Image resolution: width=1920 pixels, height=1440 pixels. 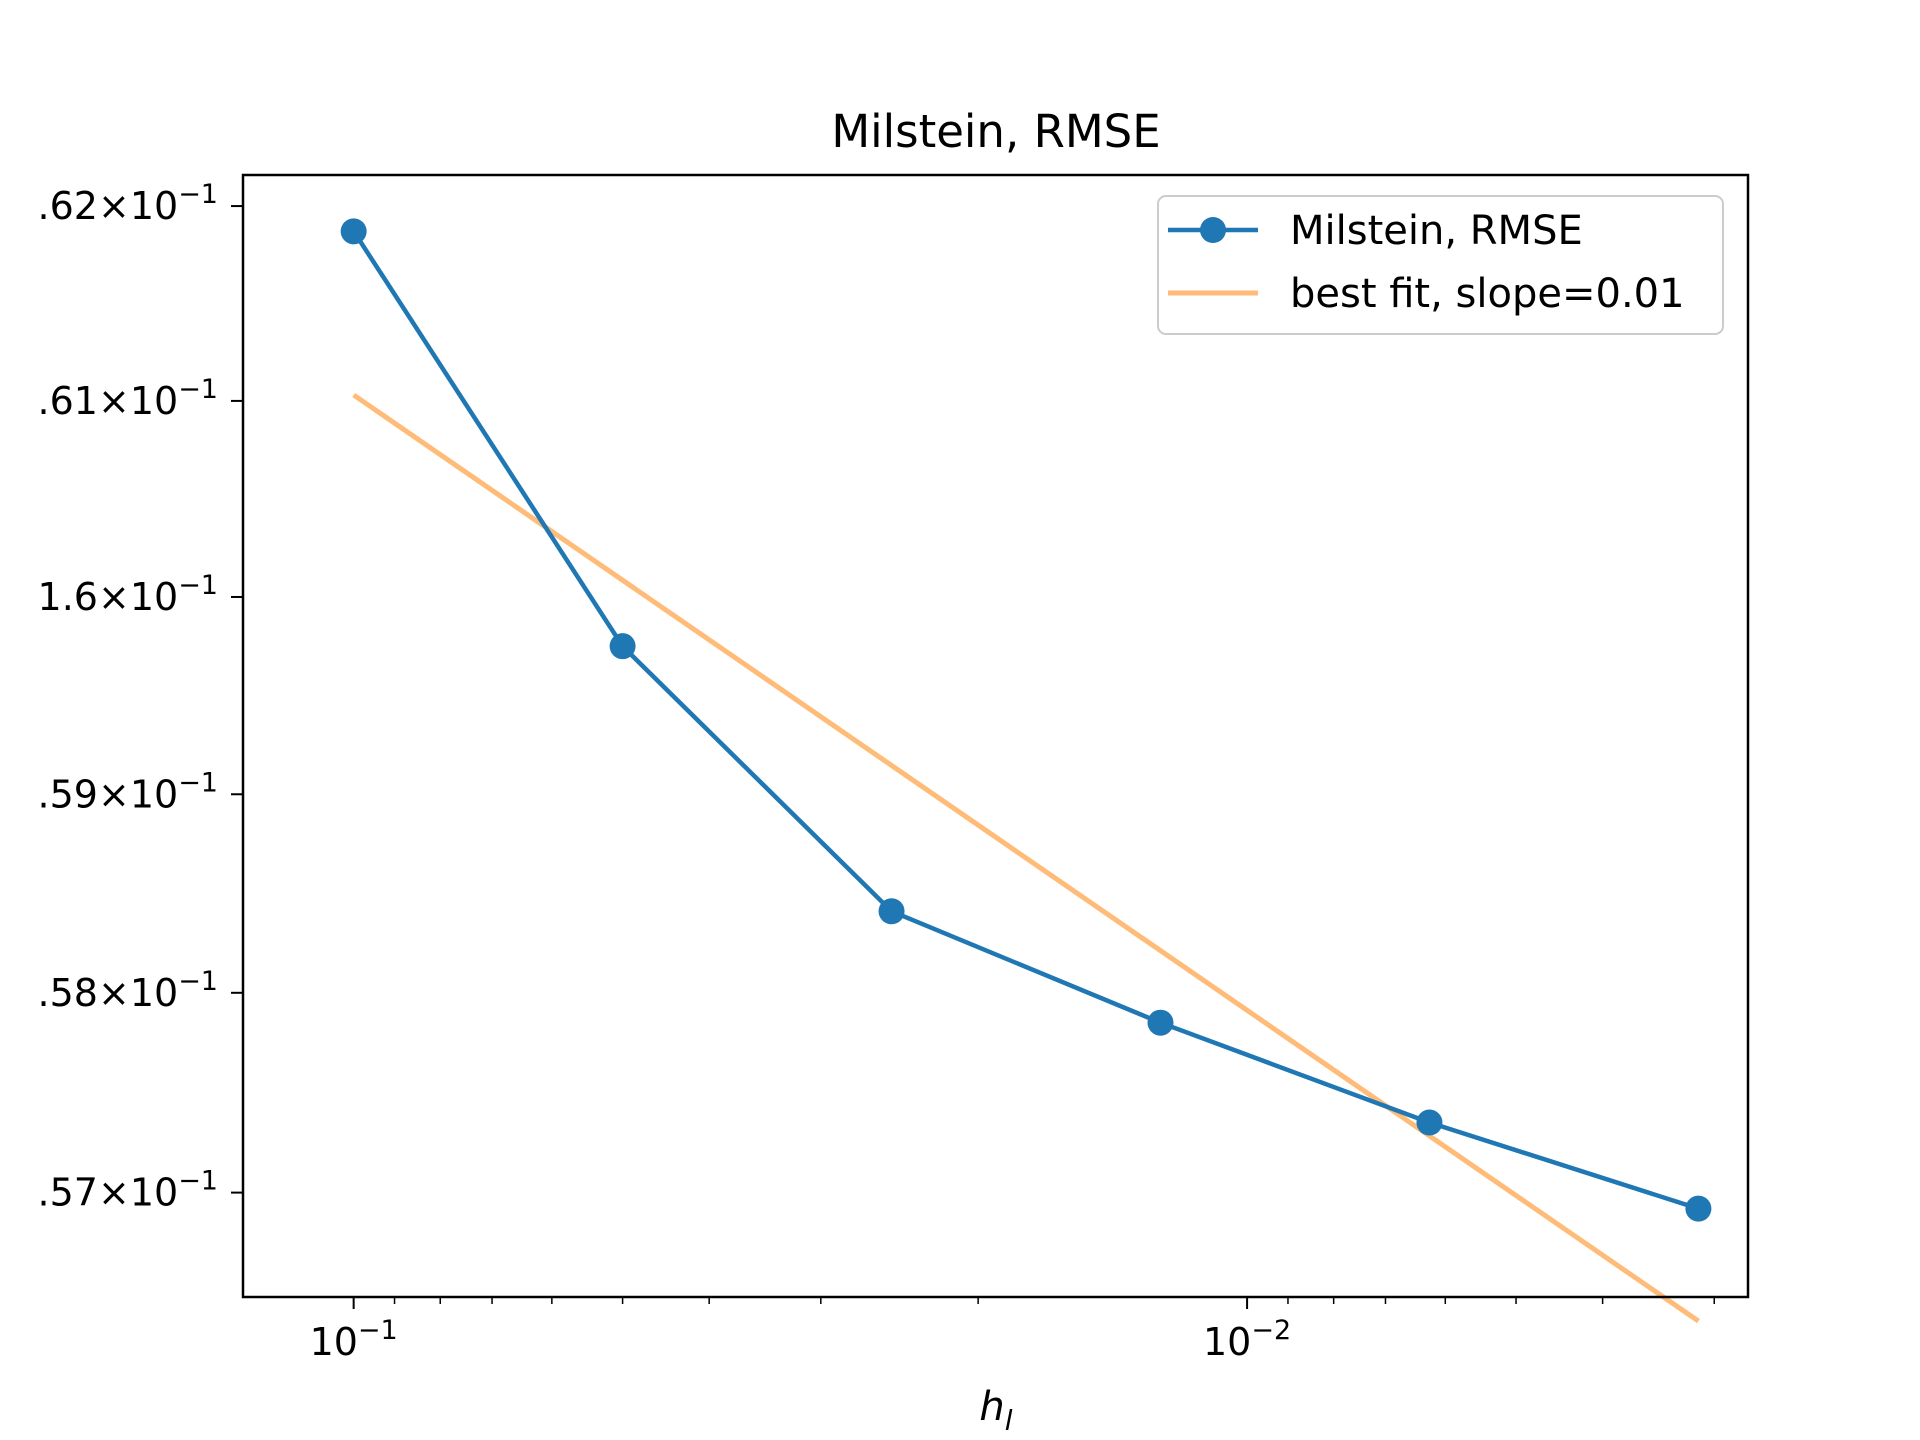 What do you see at coordinates (1012, 1330) in the screenshot?
I see `x-axis-ticks: 10⁻¹ 10⁻²` at bounding box center [1012, 1330].